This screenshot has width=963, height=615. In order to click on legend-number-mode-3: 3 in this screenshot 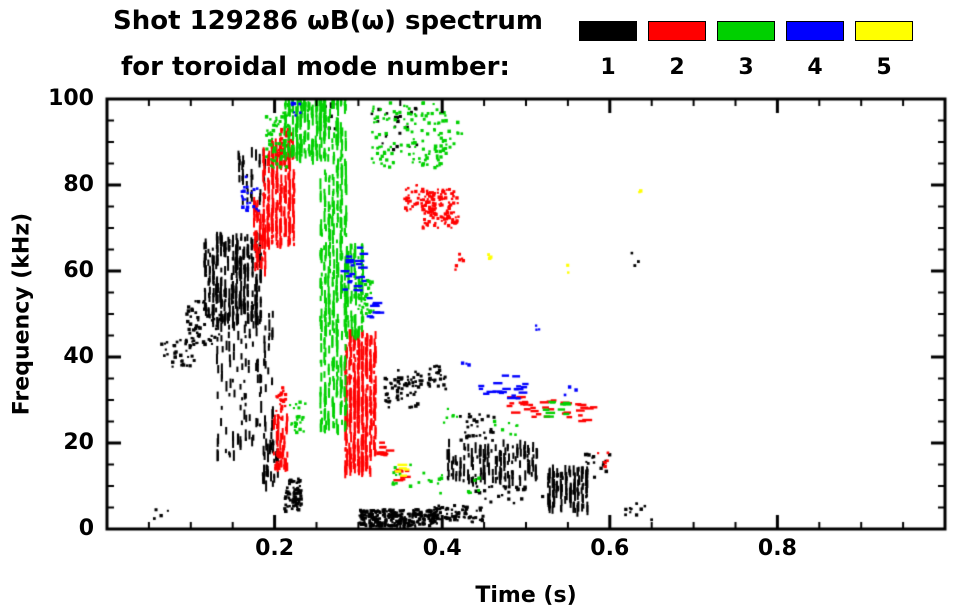, I will do `click(746, 67)`.